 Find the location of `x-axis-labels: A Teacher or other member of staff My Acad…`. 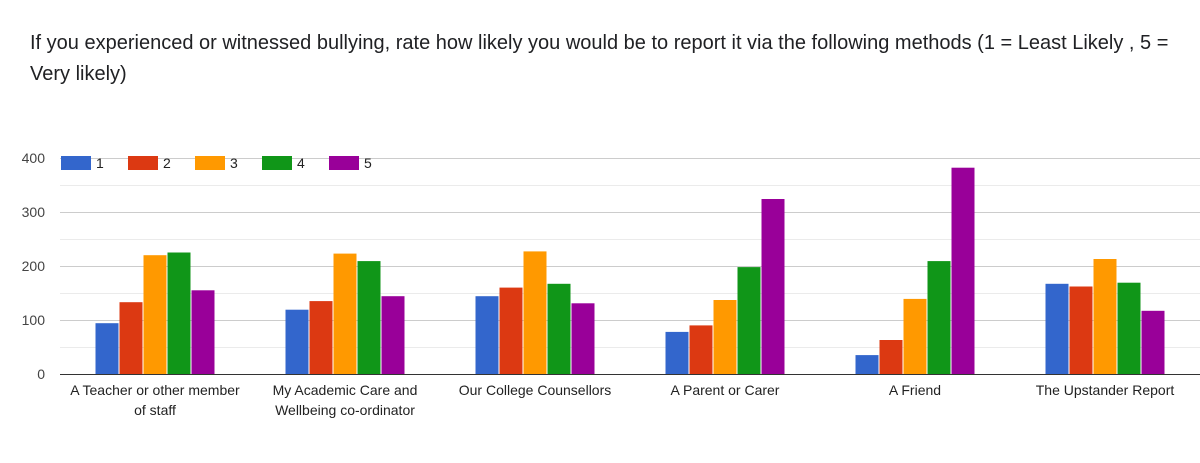

x-axis-labels: A Teacher or other member of staff My Acad… is located at coordinates (622, 400).